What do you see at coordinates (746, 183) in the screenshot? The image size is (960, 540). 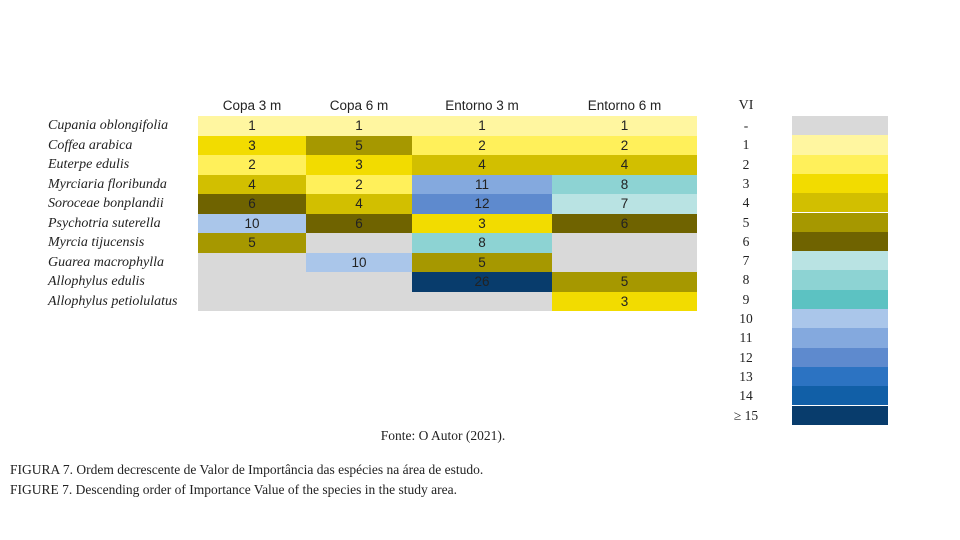 I see `legend-label: 3` at bounding box center [746, 183].